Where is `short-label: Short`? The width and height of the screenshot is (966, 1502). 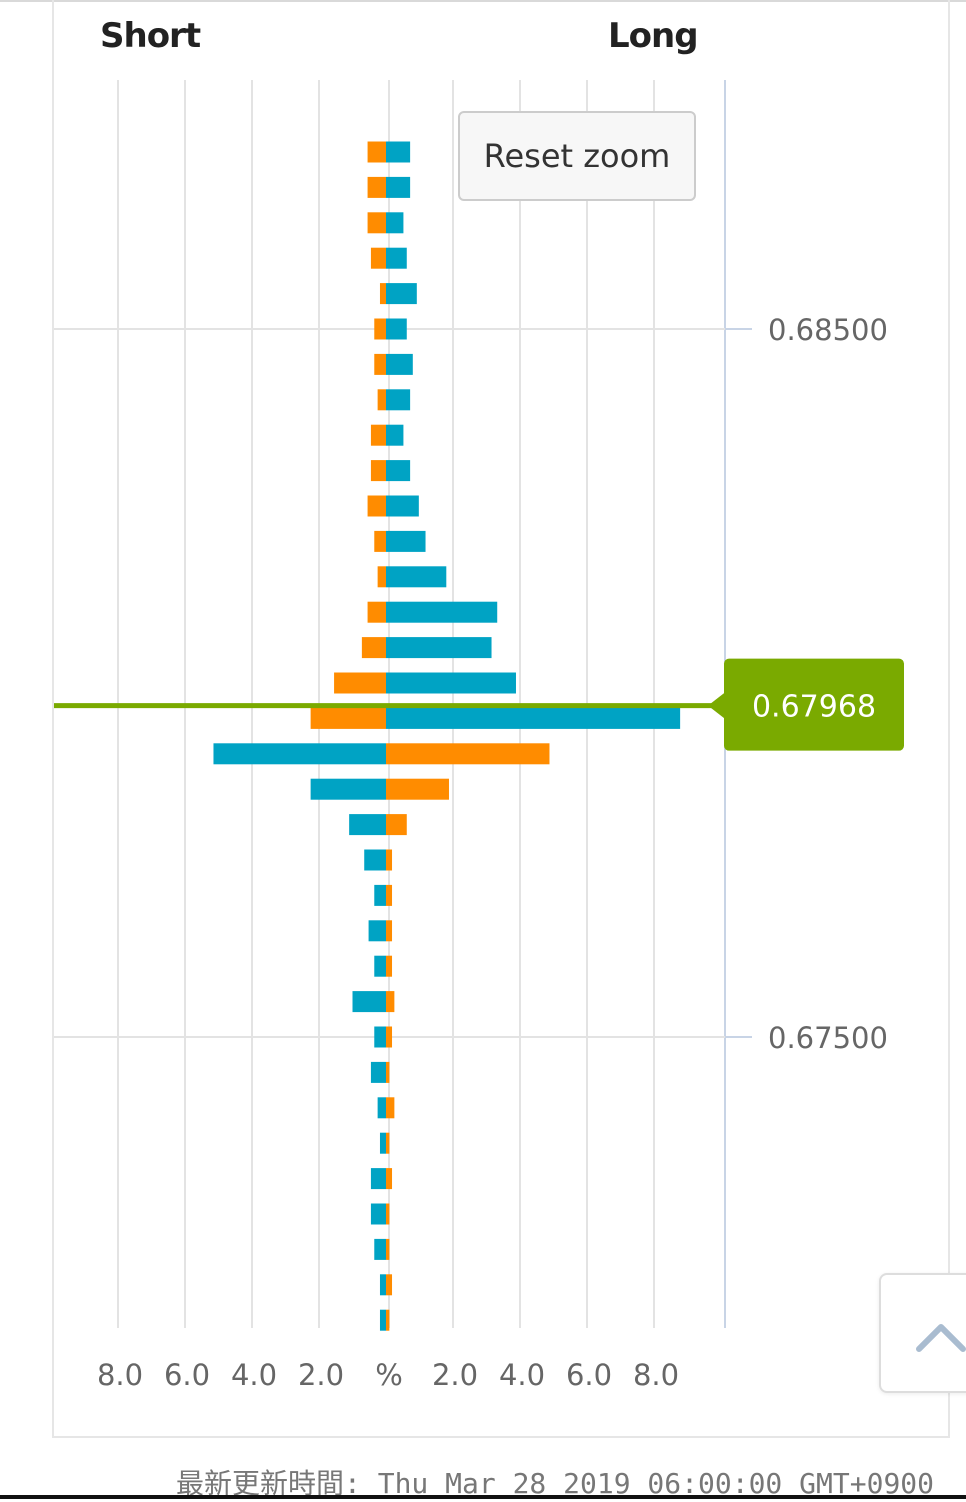 short-label: Short is located at coordinates (150, 36).